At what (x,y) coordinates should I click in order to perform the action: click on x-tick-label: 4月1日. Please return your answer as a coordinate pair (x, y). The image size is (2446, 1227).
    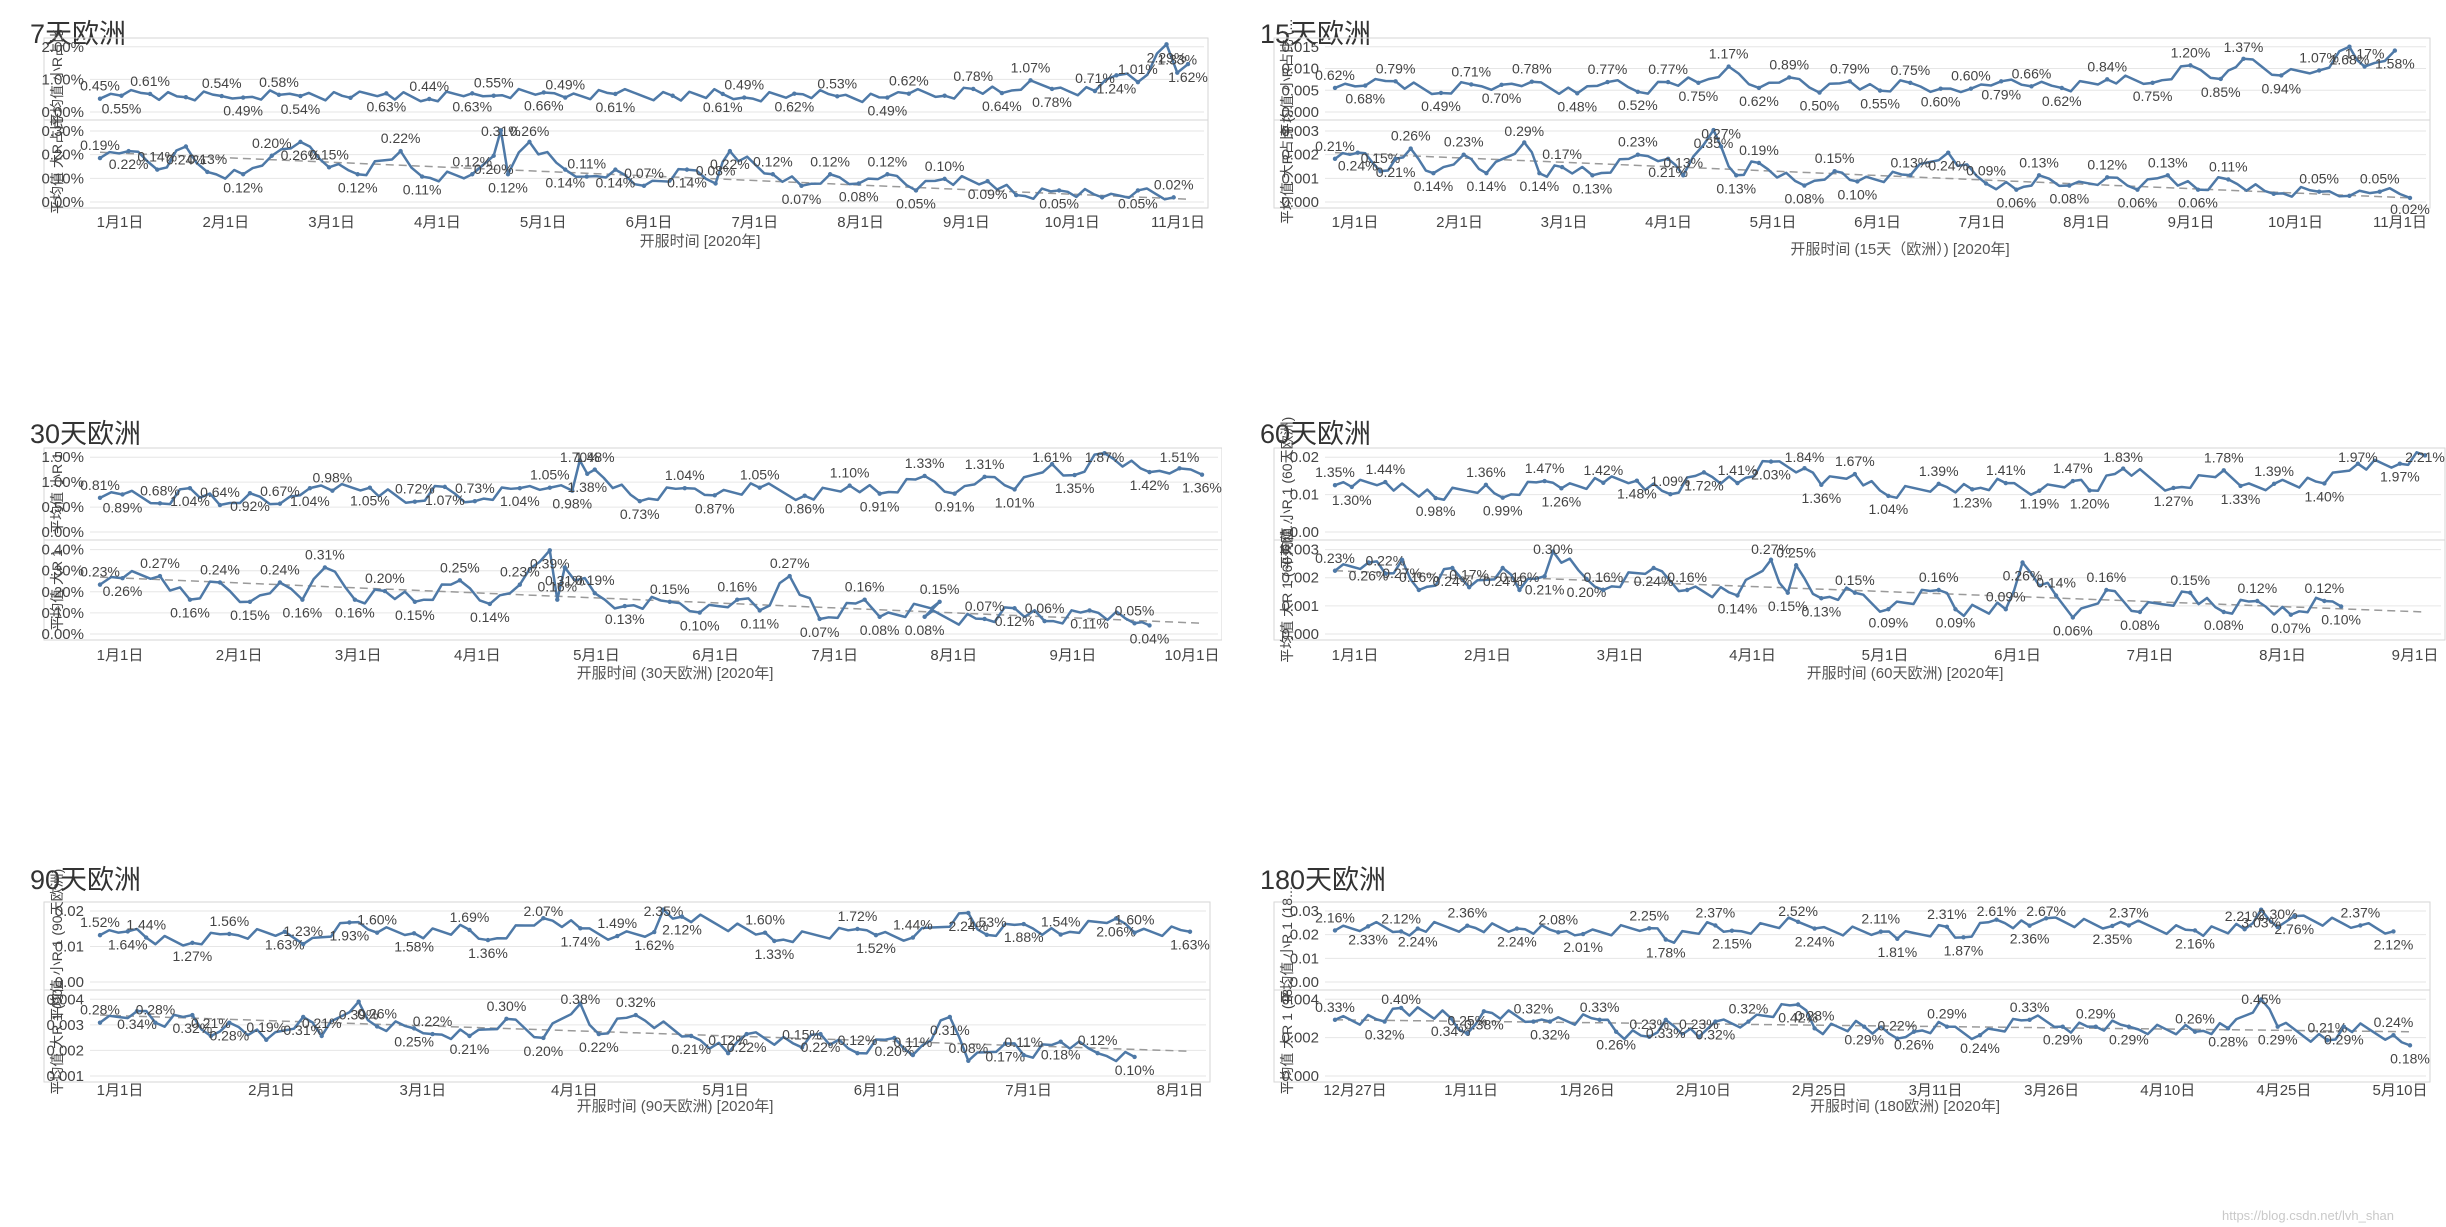
    Looking at the image, I should click on (1668, 222).